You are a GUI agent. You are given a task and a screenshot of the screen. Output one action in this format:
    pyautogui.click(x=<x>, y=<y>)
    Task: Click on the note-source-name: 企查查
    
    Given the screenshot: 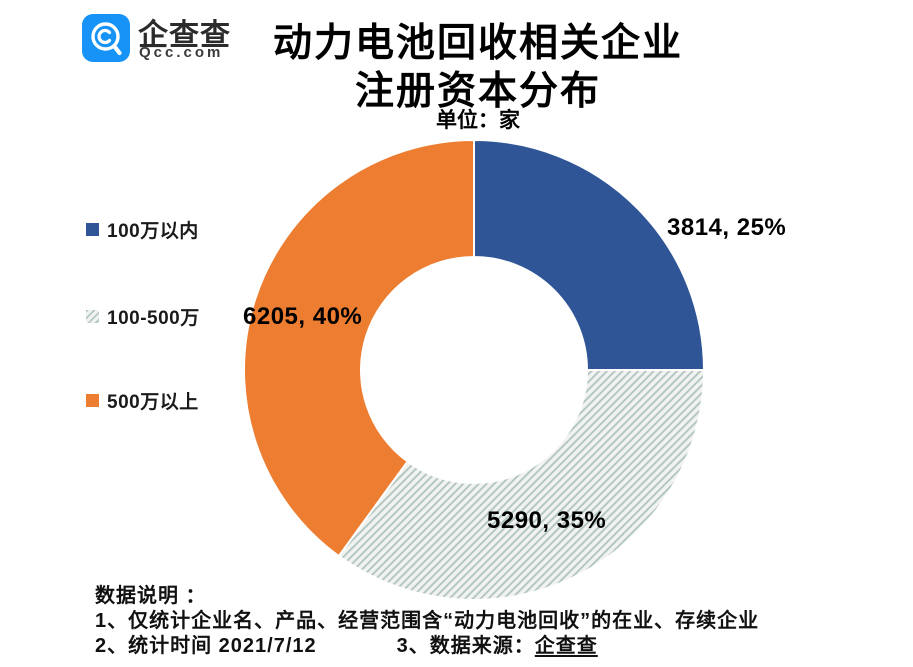 What is the action you would take?
    pyautogui.click(x=566, y=646)
    